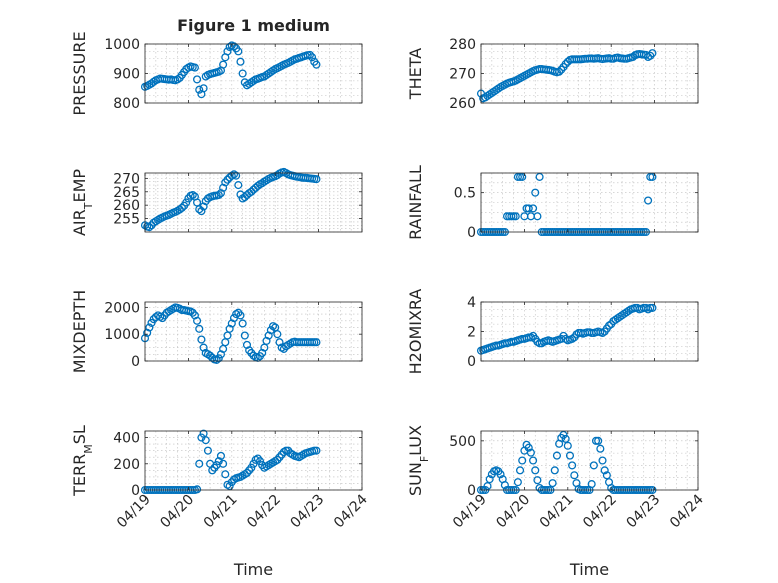  I want to click on y-tick-label: 800, so click(126, 104).